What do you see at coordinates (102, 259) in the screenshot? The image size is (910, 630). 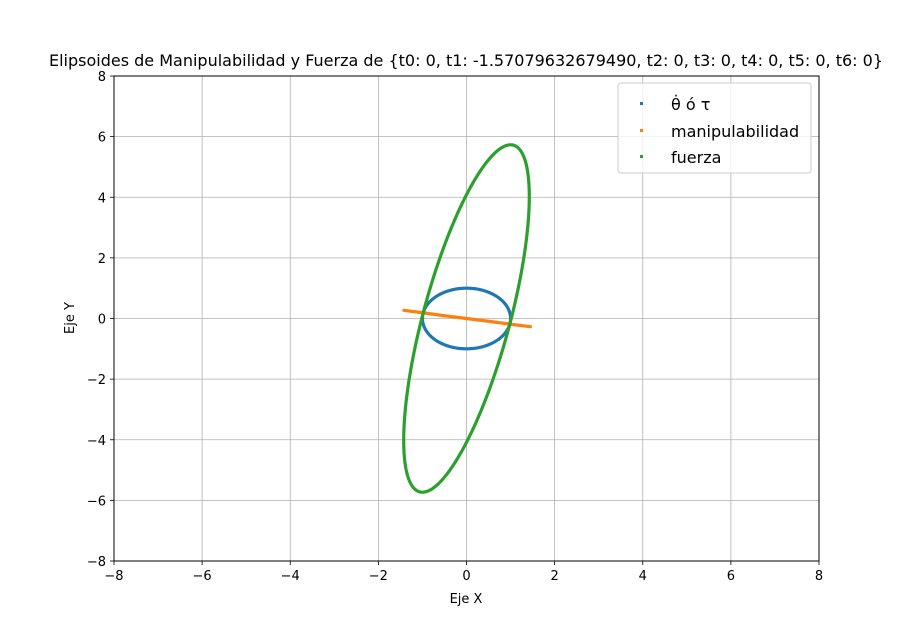 I see `y-tick-label: 2` at bounding box center [102, 259].